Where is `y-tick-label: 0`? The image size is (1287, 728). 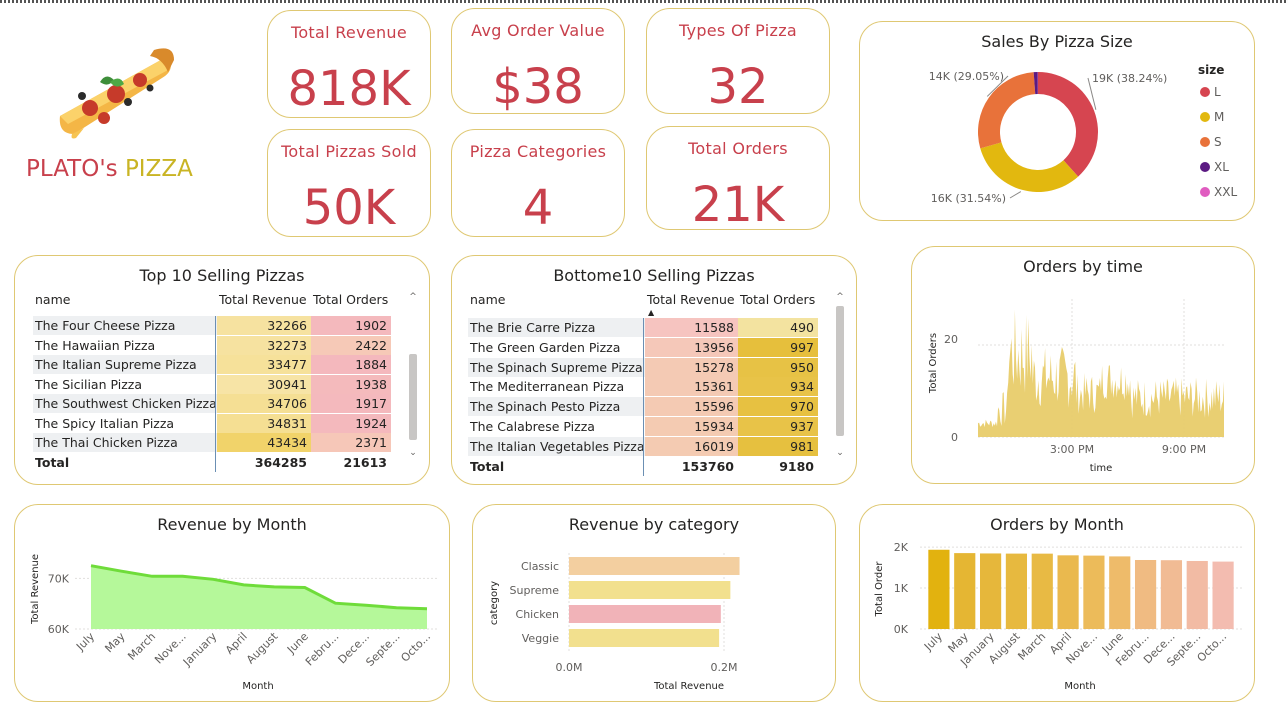 y-tick-label: 0 is located at coordinates (954, 437).